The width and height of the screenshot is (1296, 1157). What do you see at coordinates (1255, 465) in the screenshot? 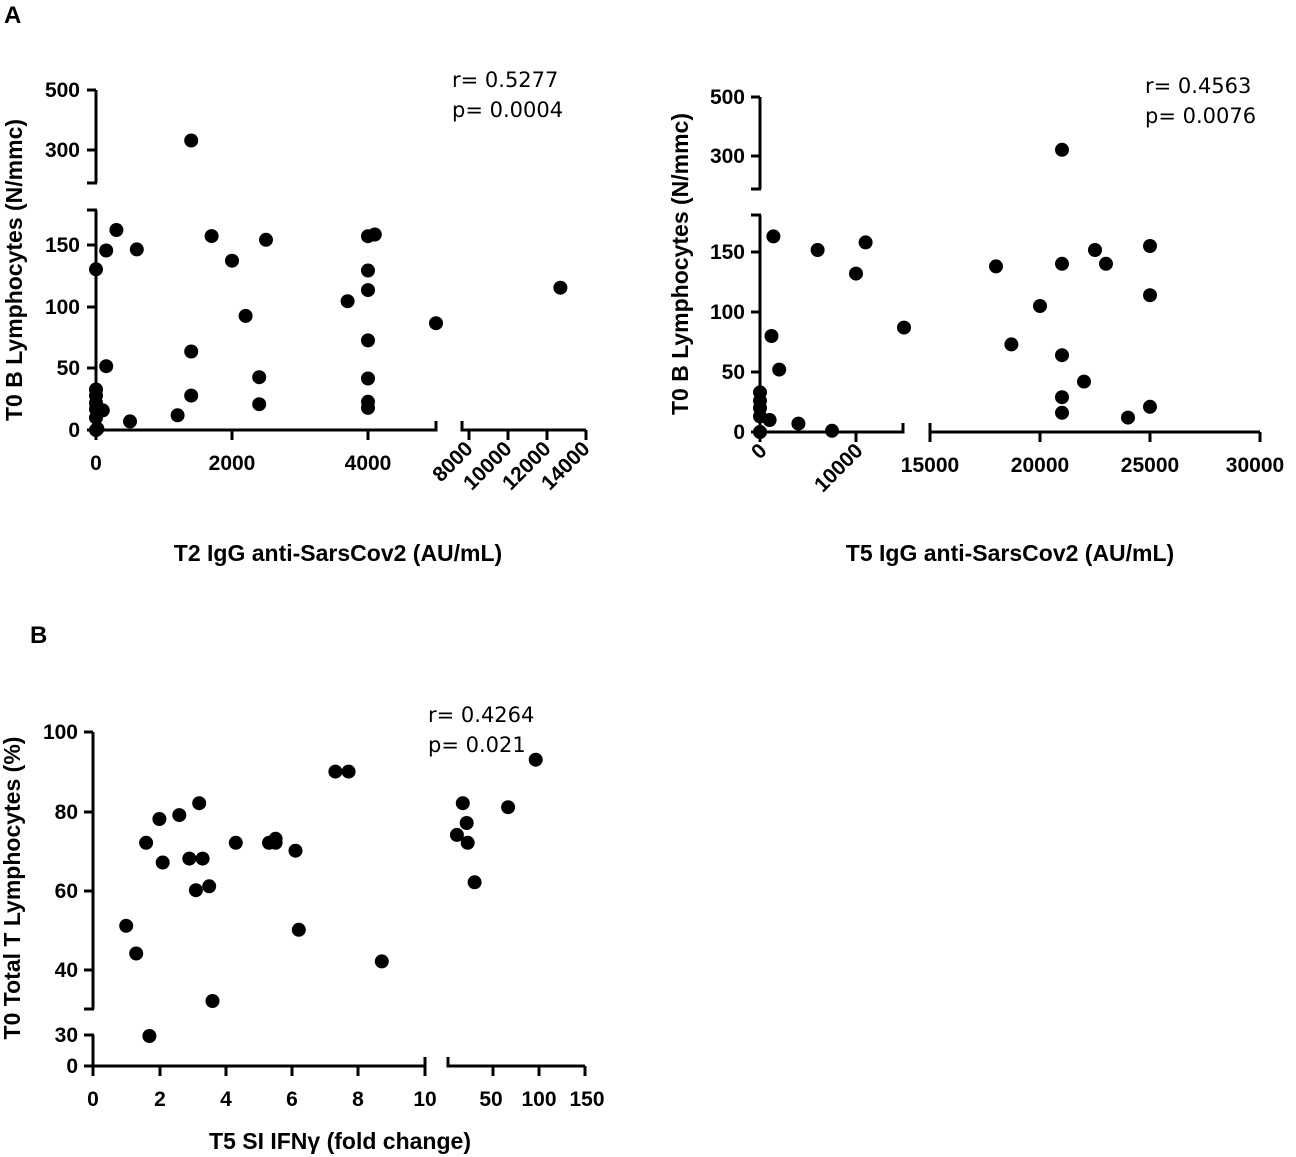
I see `chart2-x-label-30000: 30000` at bounding box center [1255, 465].